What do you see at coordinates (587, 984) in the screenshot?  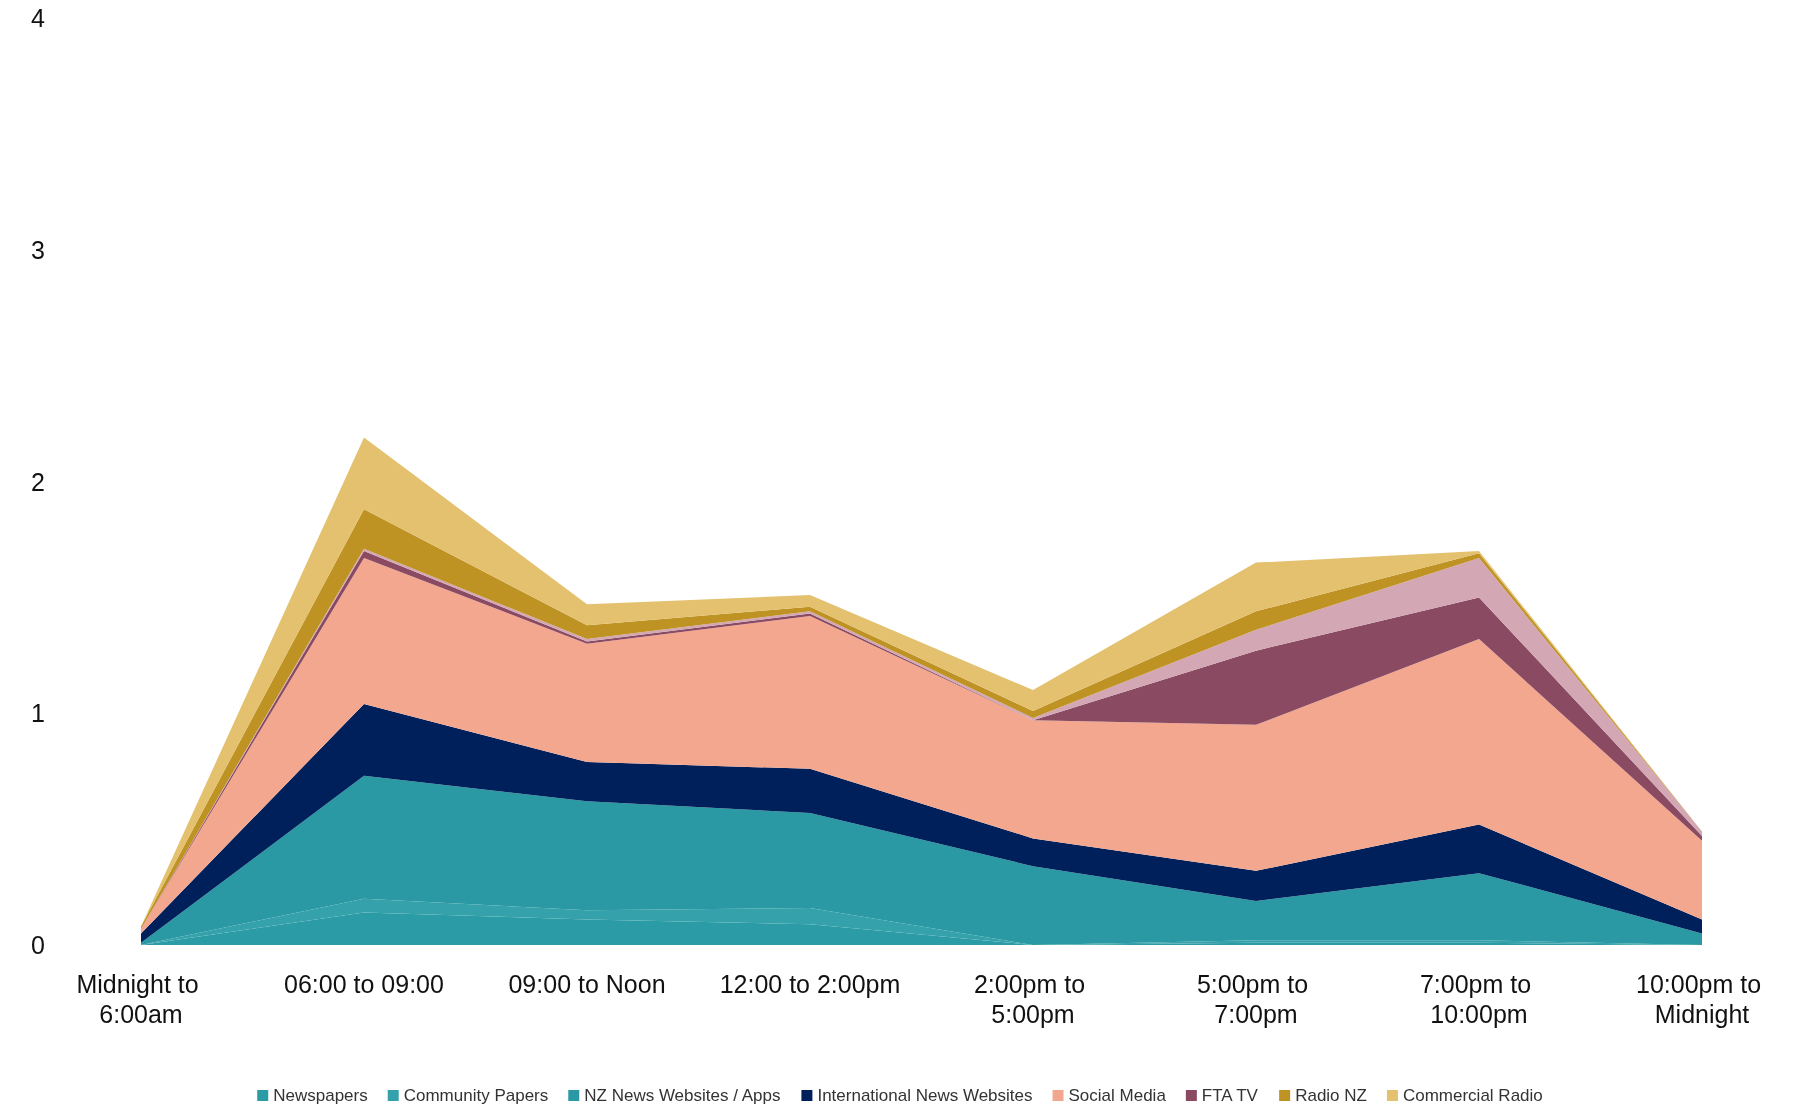 I see `x-tick-label: 09:00 to Noon` at bounding box center [587, 984].